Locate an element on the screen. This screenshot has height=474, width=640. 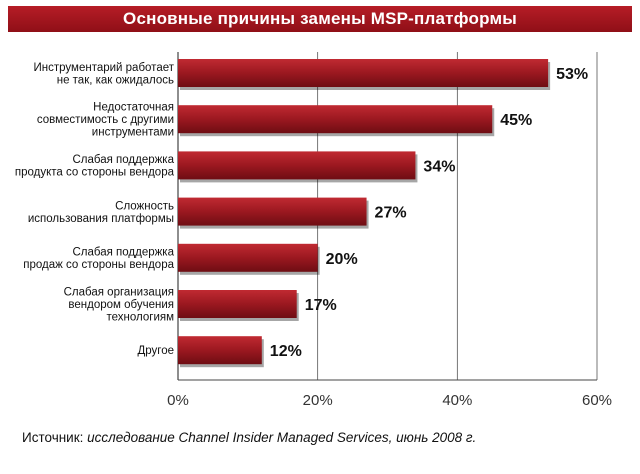
category-label-line: Недостаточная is located at coordinates (133, 108).